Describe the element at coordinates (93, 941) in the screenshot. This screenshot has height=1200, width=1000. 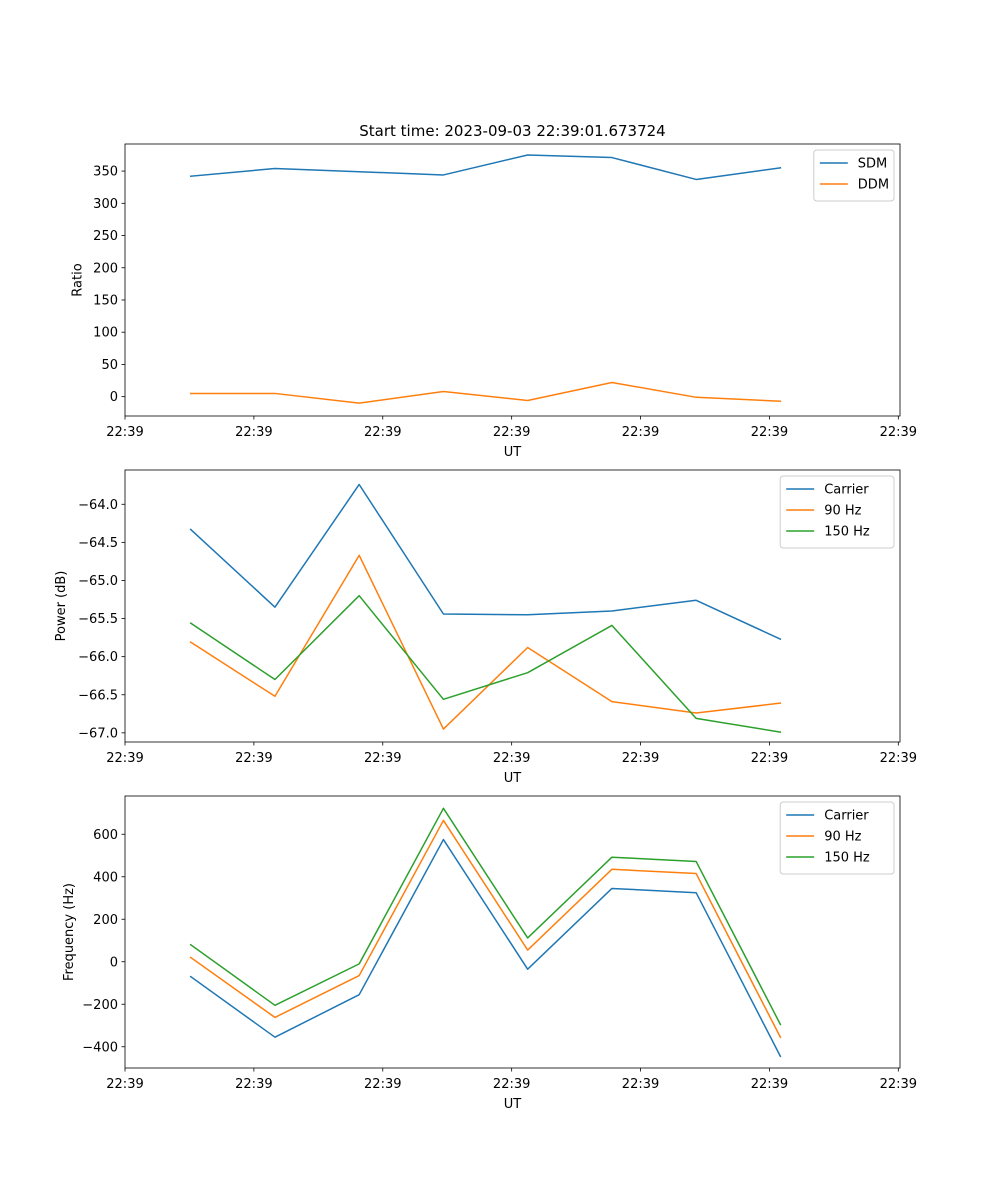
I see `y-axis: −400 −200 0 200 400 600 Frequency (Hz)` at that location.